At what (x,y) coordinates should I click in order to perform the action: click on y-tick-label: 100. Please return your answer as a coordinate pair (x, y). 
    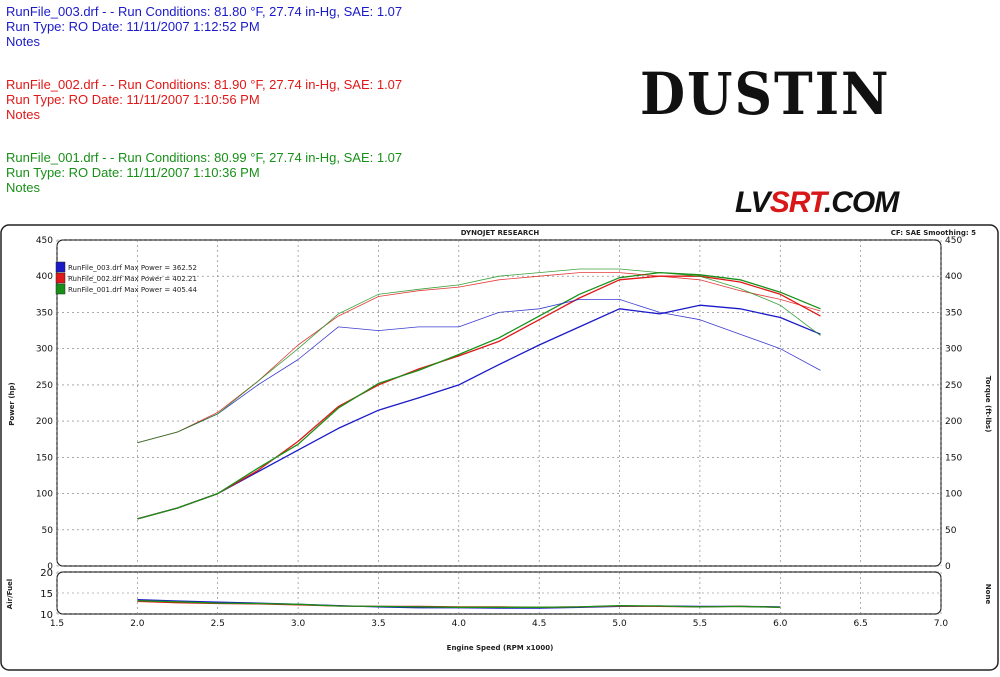
    Looking at the image, I should click on (44, 495).